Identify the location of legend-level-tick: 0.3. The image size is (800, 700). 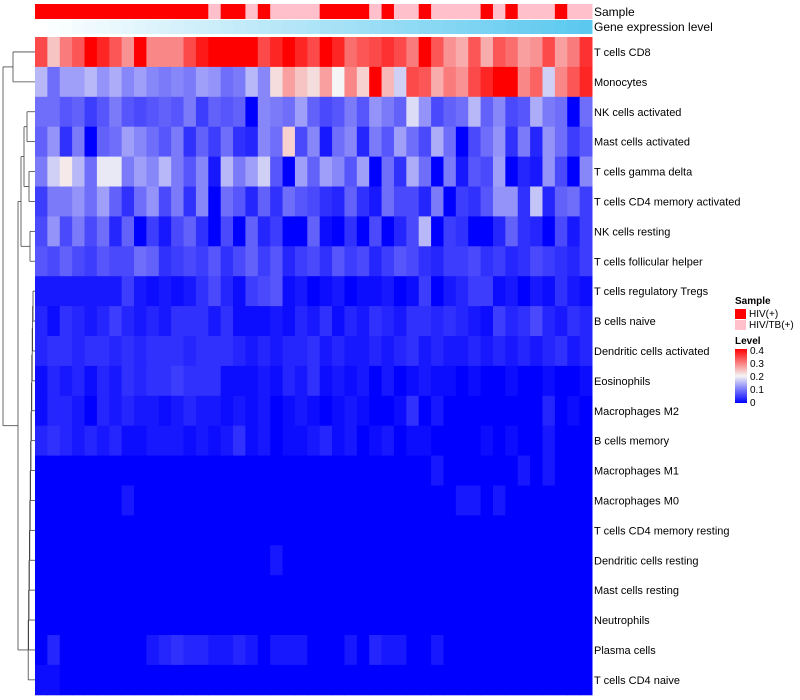
(757, 364).